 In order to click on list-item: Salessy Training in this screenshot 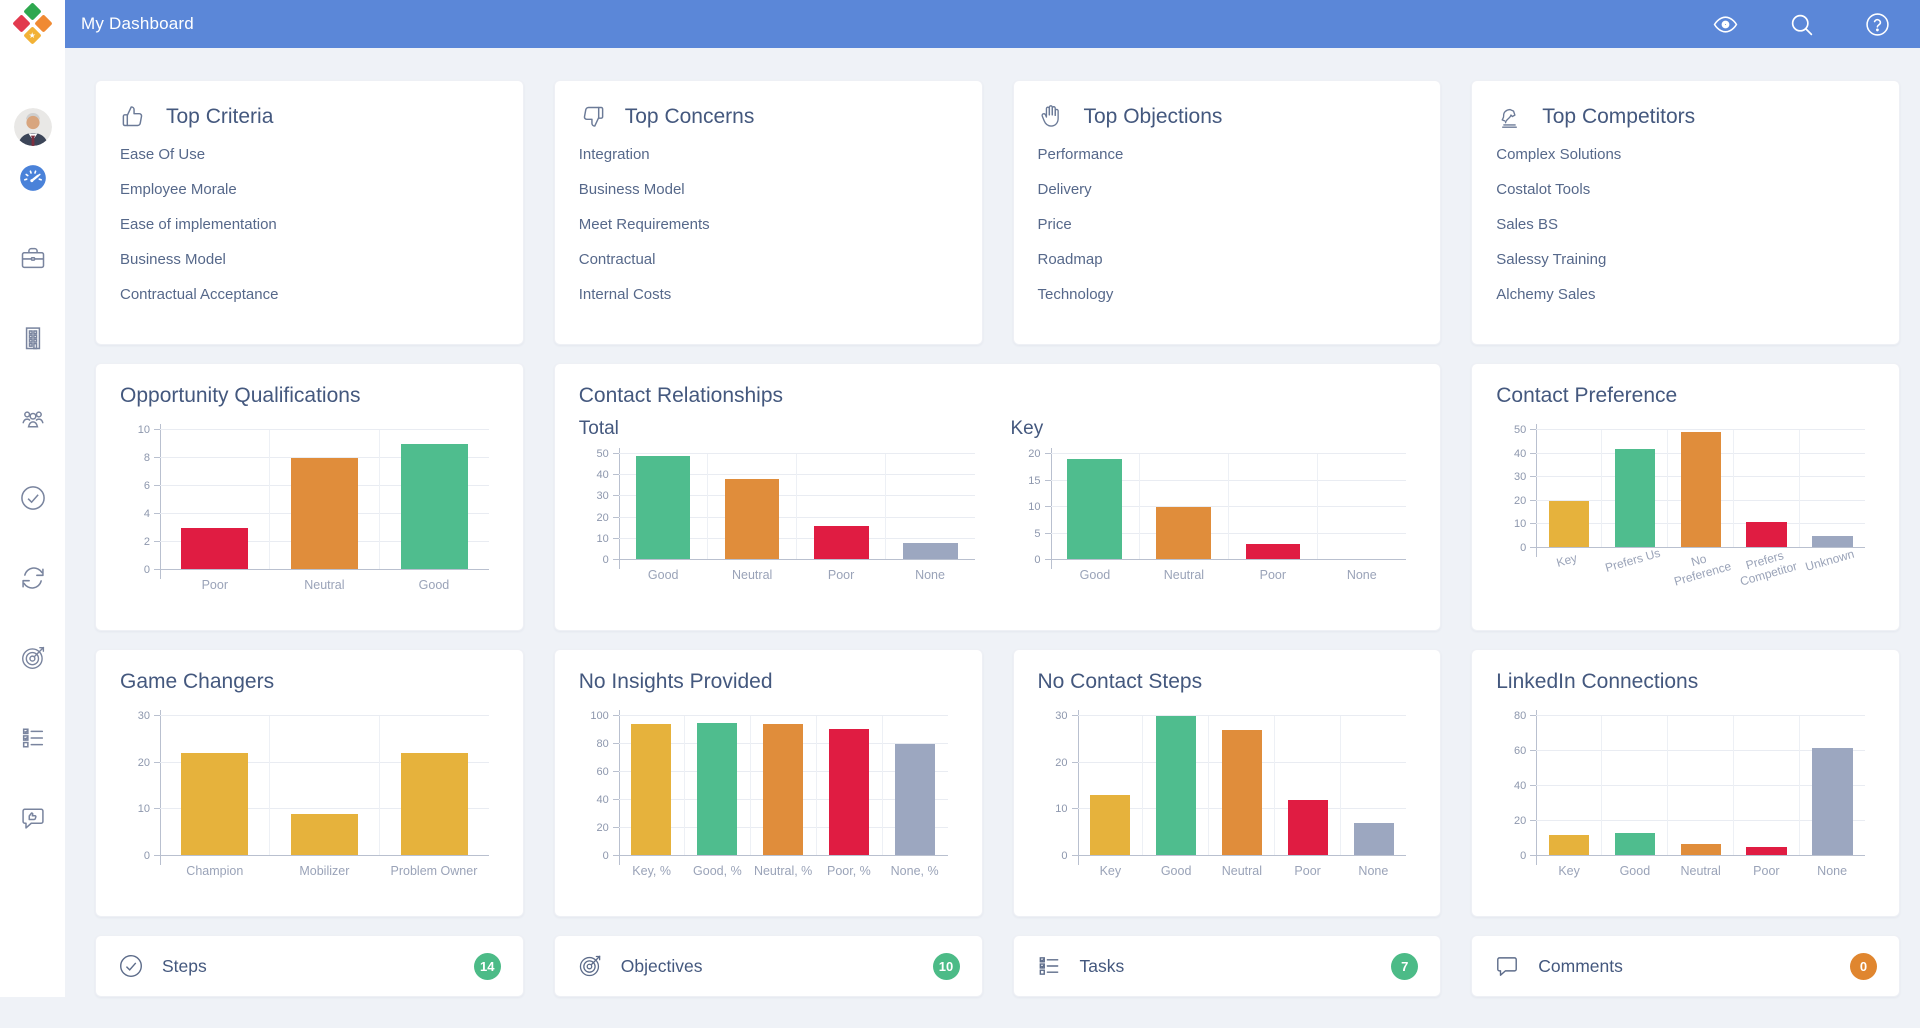, I will do `click(1551, 259)`.